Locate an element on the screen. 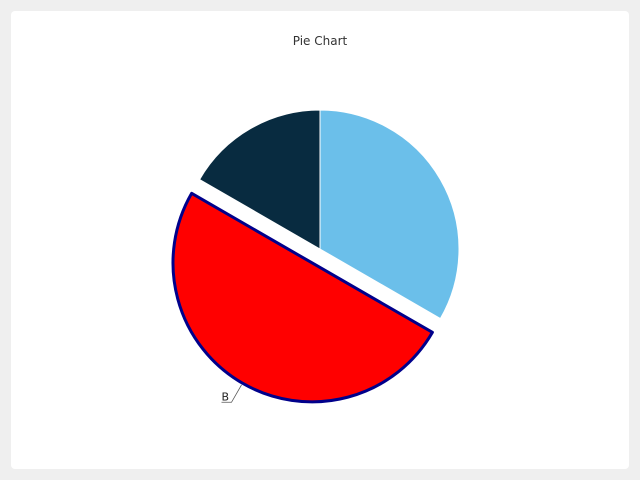 The width and height of the screenshot is (640, 480). pie-labels: B is located at coordinates (231, 393).